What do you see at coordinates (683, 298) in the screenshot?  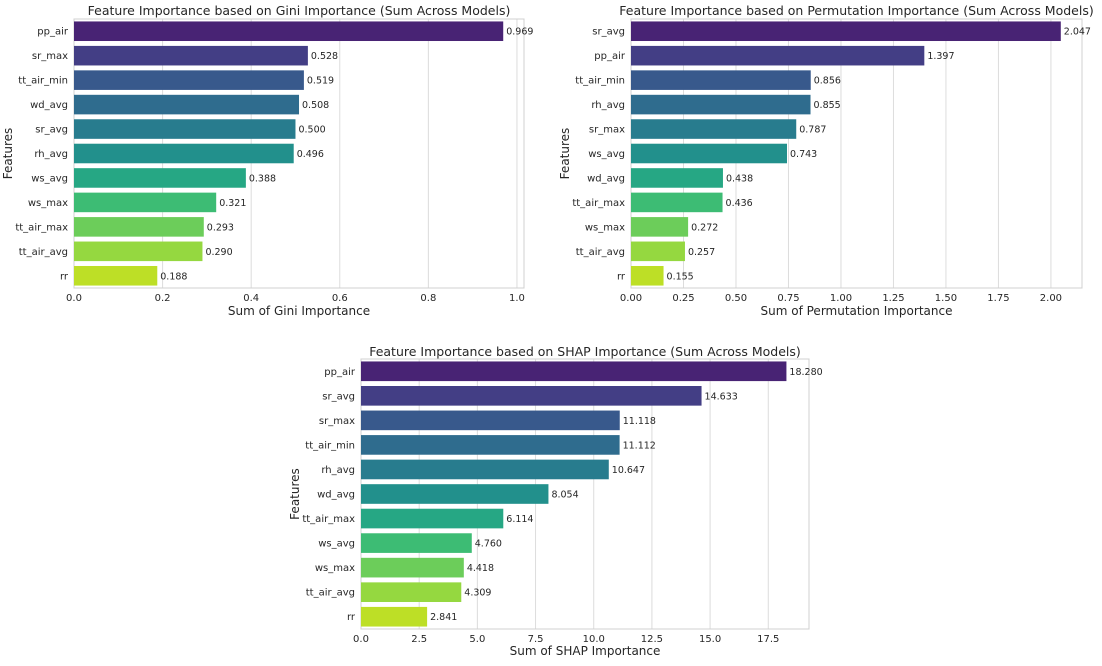 I see `x-tick-label: 0.25` at bounding box center [683, 298].